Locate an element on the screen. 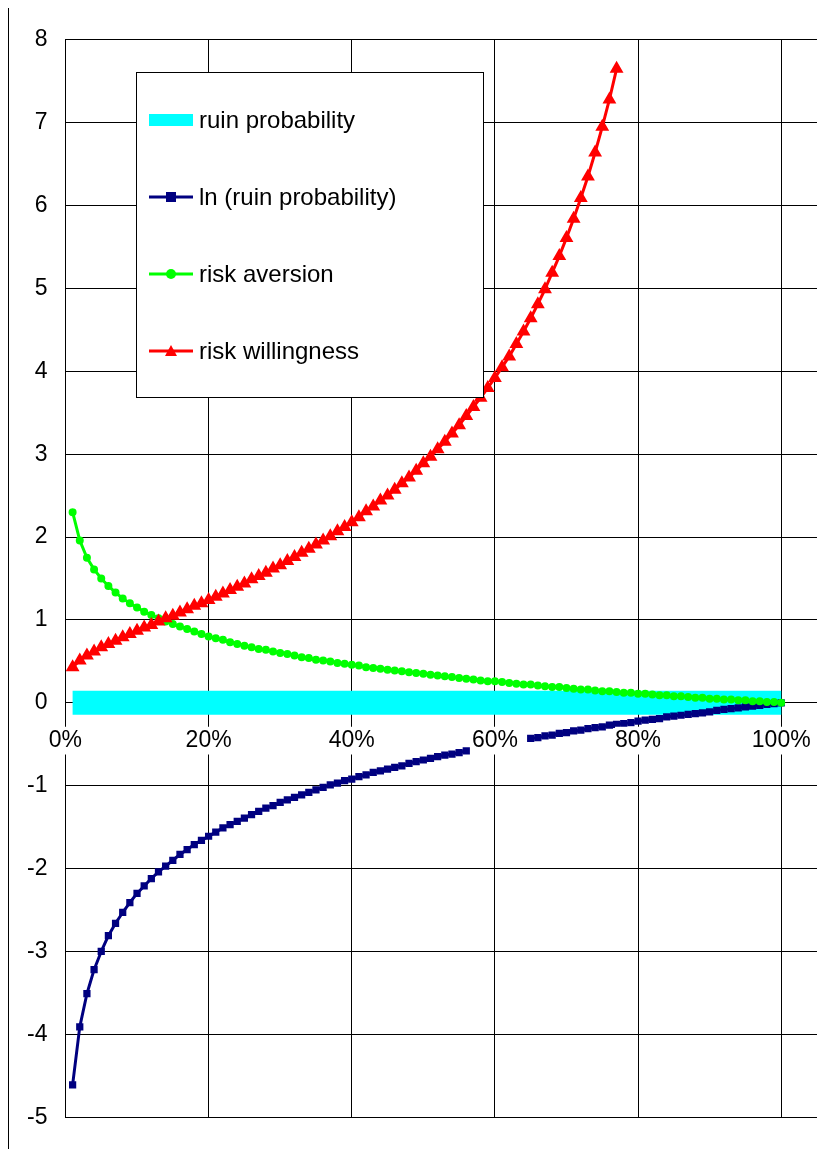 Image resolution: width=835 pixels, height=1149 pixels. x-tick-label: 80% is located at coordinates (638, 738).